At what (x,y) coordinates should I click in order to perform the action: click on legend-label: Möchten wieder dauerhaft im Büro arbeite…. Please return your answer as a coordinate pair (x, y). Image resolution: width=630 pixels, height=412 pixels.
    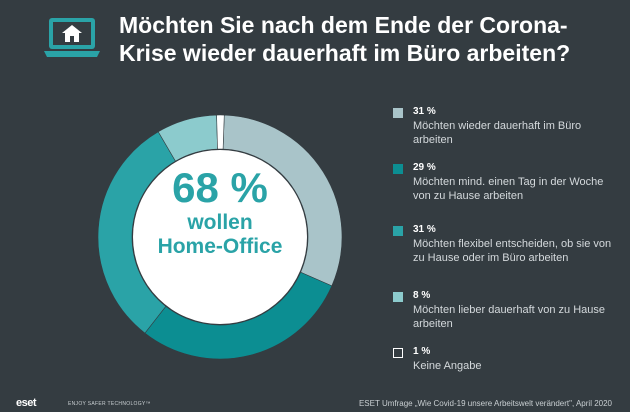
    Looking at the image, I should click on (497, 133).